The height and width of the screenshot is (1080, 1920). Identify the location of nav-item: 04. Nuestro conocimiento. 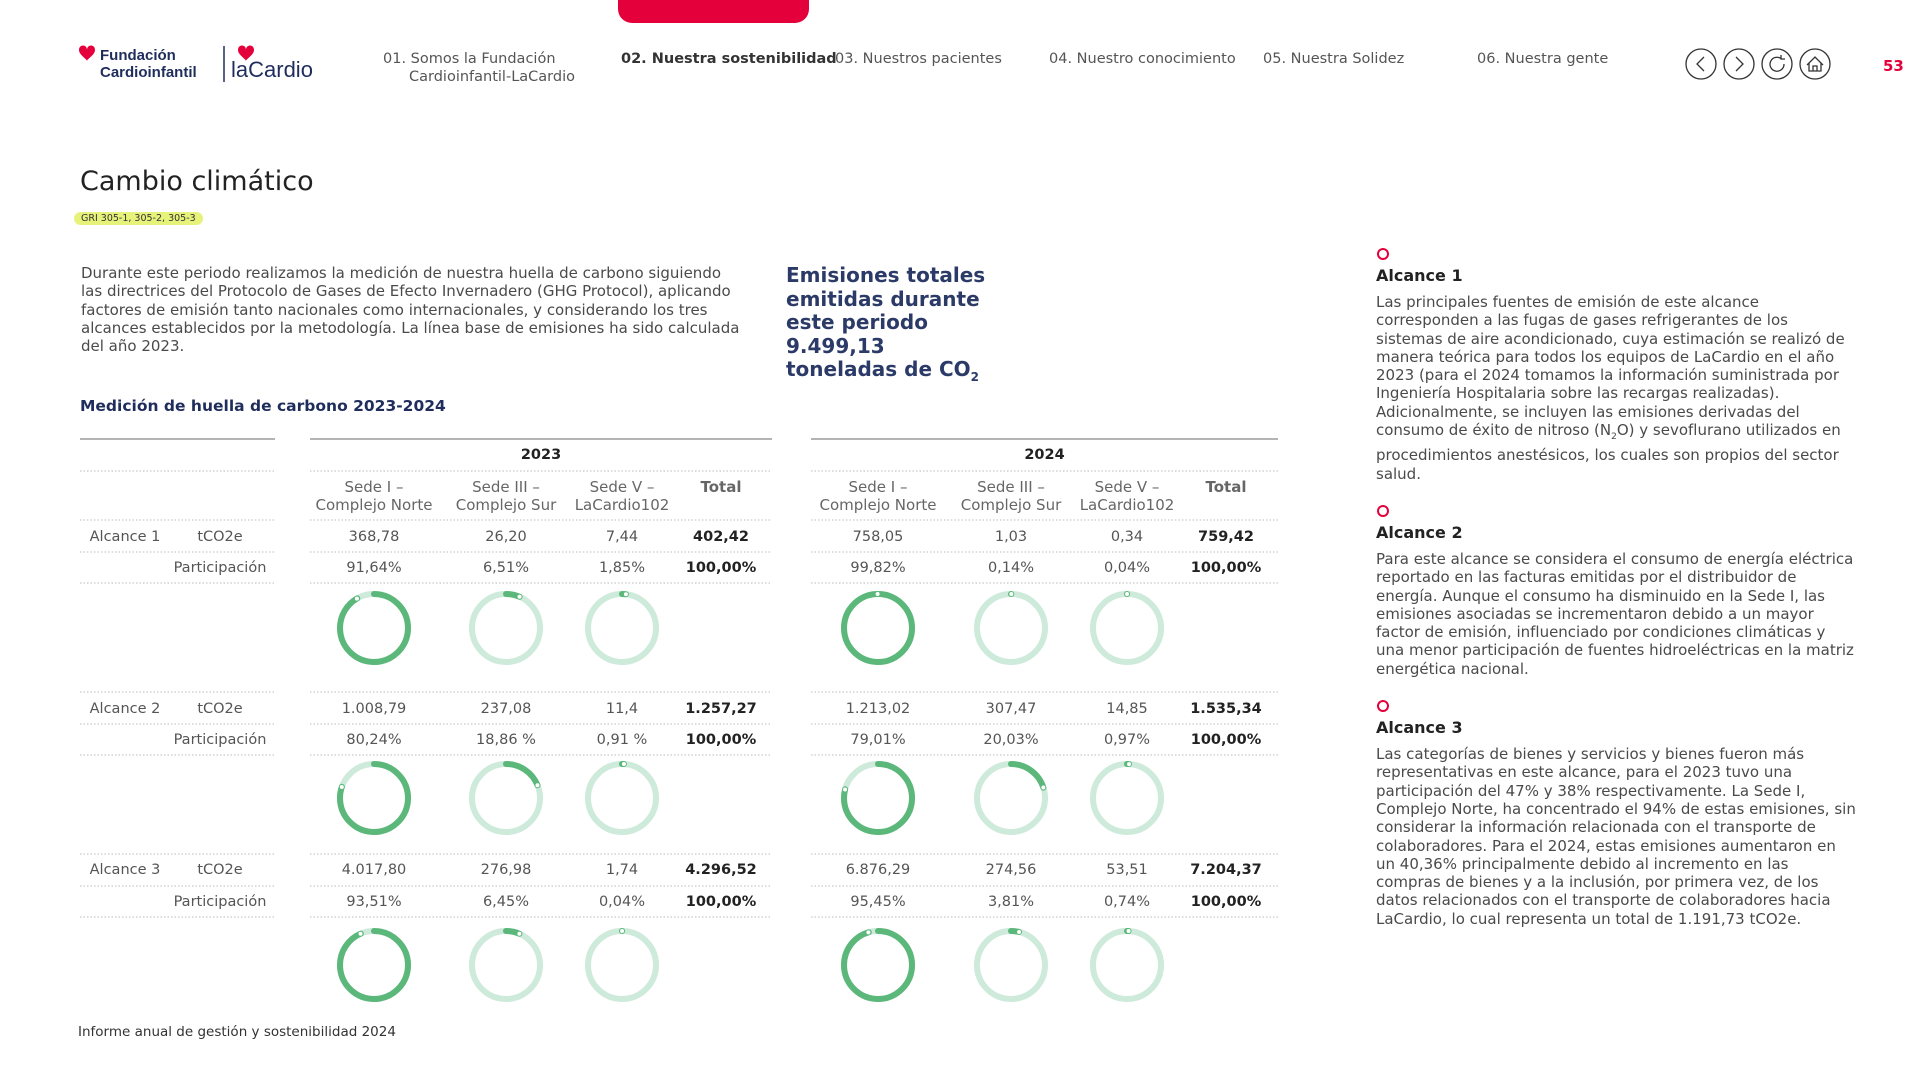
(1142, 59).